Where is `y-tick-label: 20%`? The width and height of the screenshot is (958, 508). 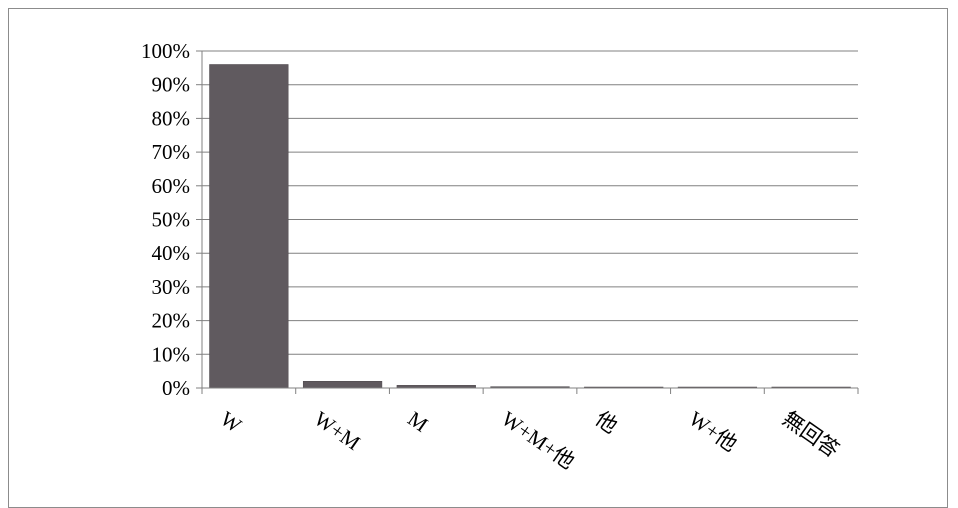 y-tick-label: 20% is located at coordinates (171, 321).